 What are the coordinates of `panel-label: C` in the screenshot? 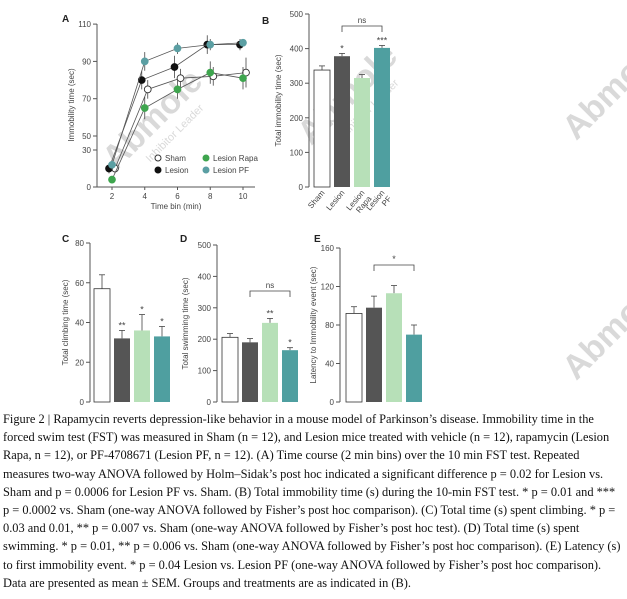 It's located at (65, 239).